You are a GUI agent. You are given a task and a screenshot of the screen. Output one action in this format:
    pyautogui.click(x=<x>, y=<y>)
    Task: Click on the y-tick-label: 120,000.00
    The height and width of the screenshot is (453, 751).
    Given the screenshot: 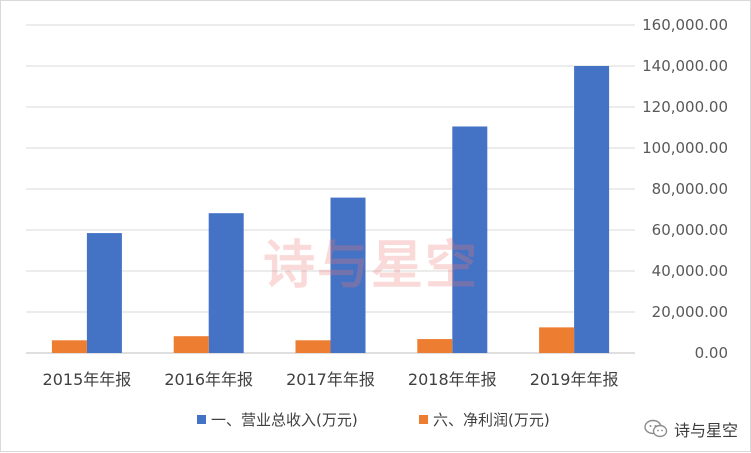 What is the action you would take?
    pyautogui.click(x=685, y=107)
    